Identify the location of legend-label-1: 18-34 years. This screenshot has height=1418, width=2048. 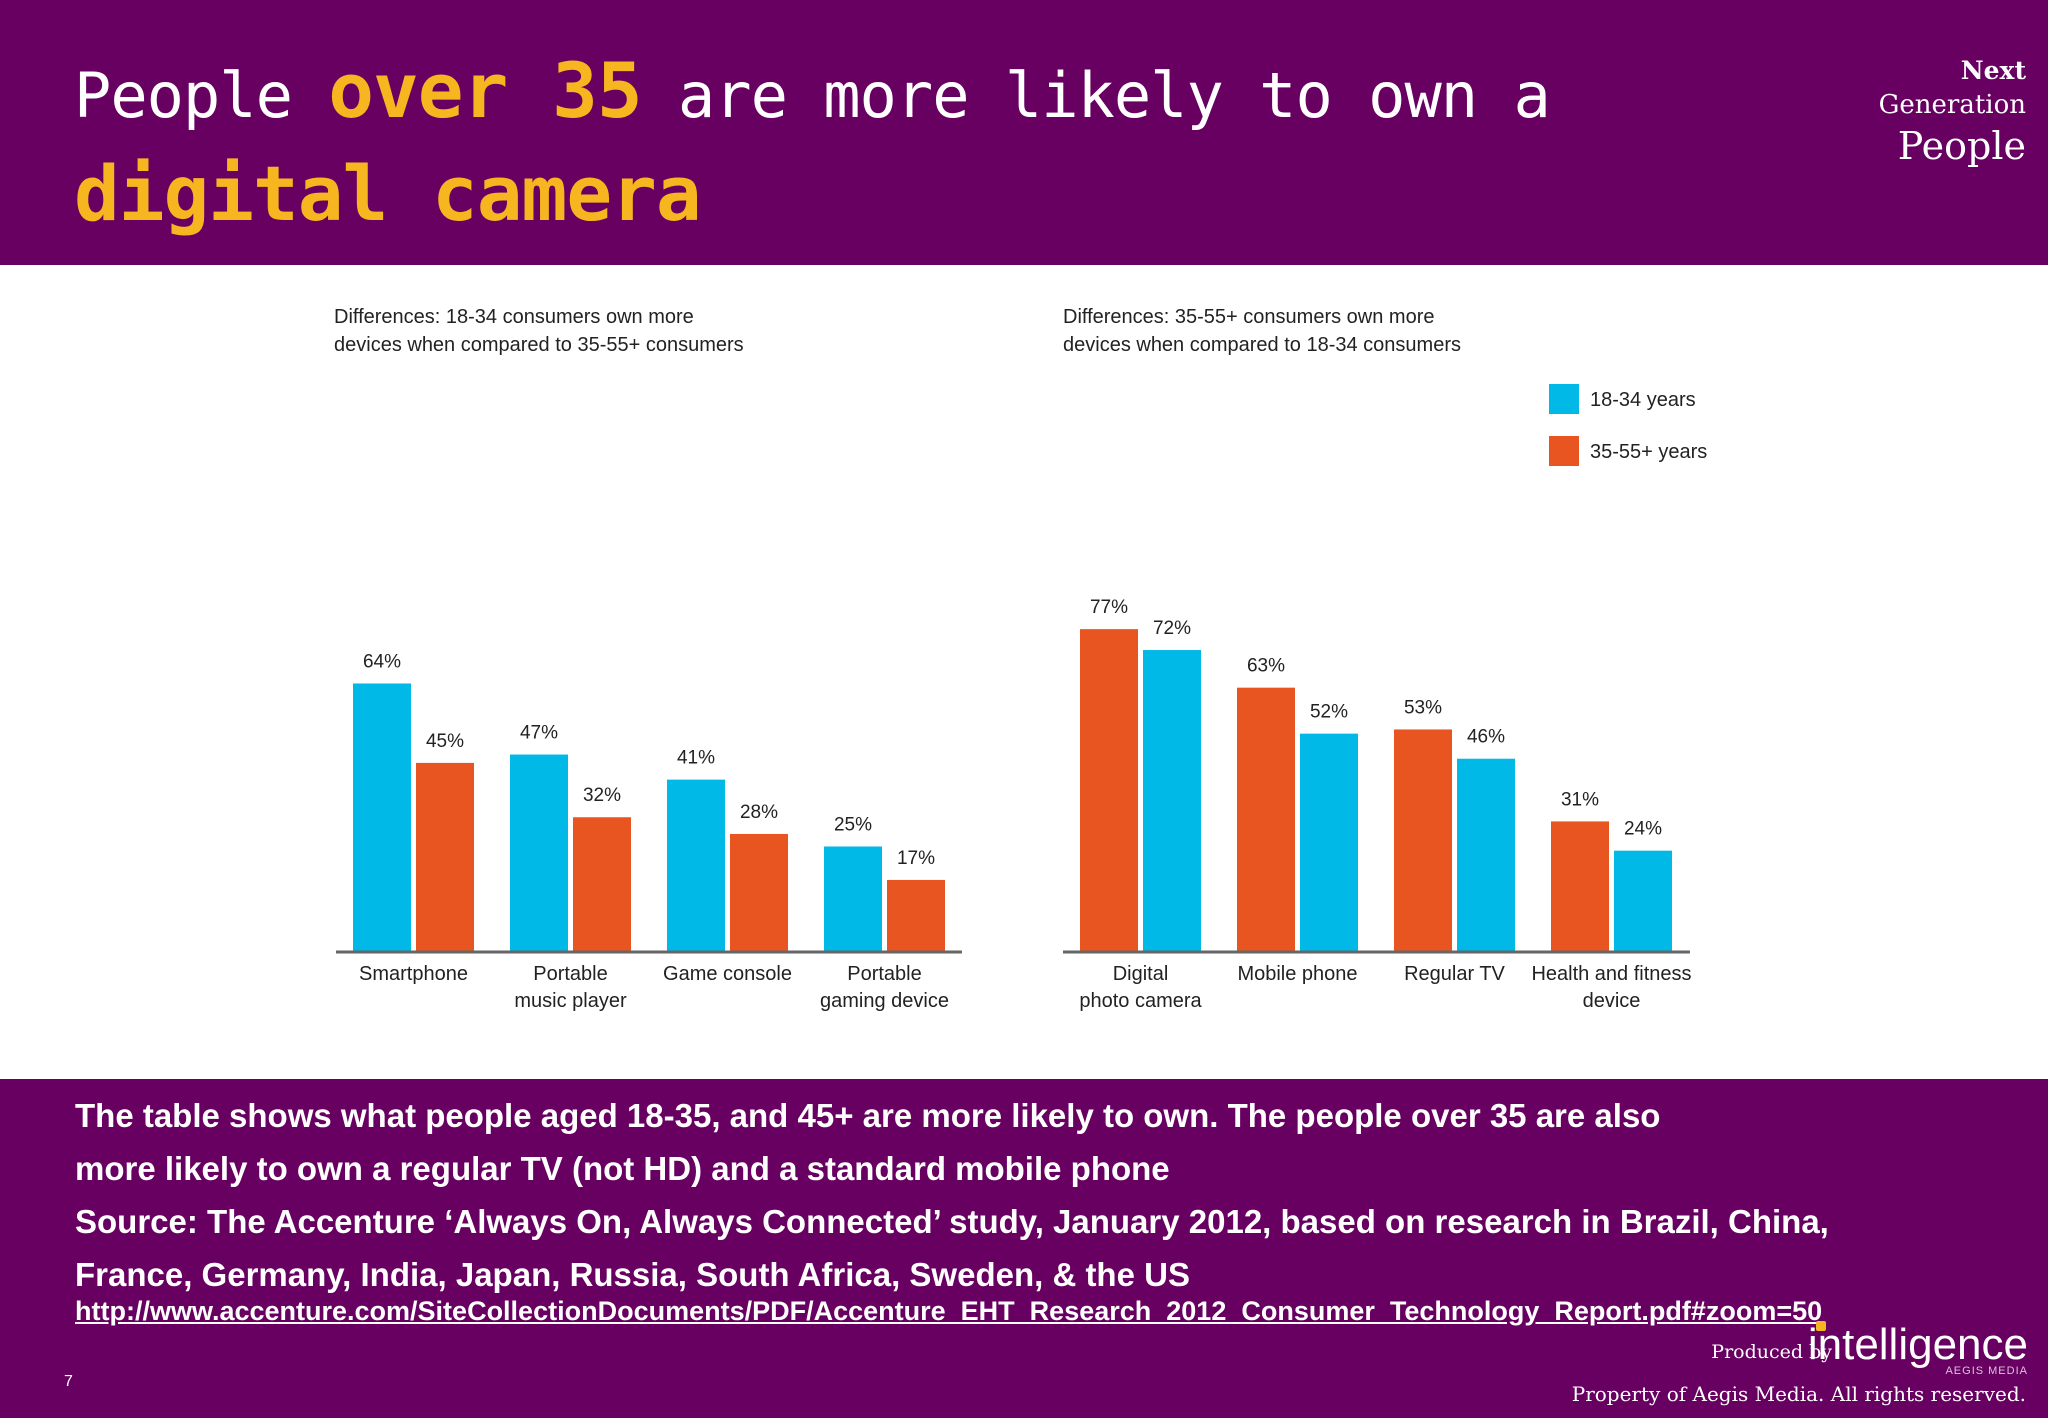
(1643, 400).